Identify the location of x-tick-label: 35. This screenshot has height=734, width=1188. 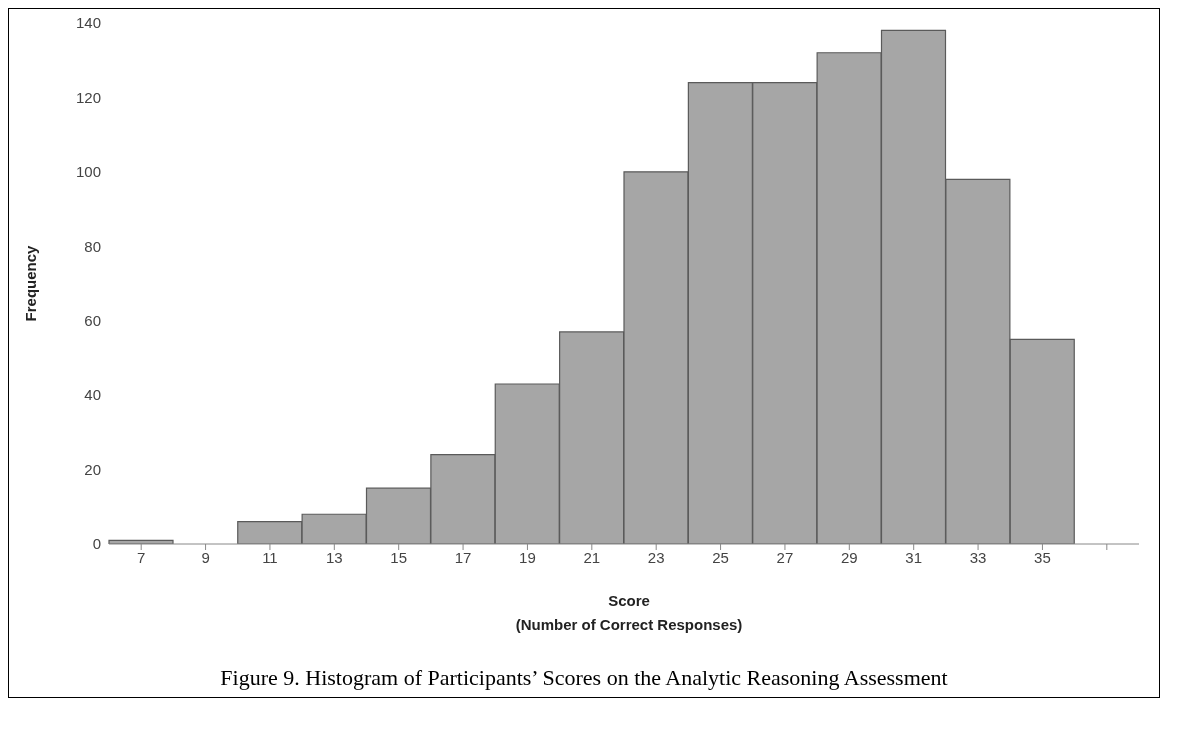
(1042, 557).